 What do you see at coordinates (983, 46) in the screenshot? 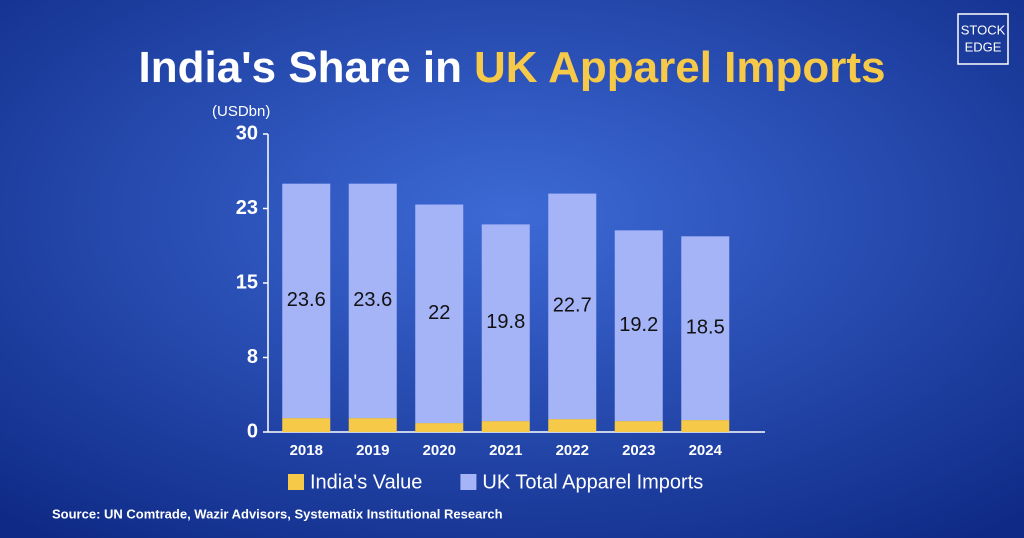
I see `logo-text: EDGE` at bounding box center [983, 46].